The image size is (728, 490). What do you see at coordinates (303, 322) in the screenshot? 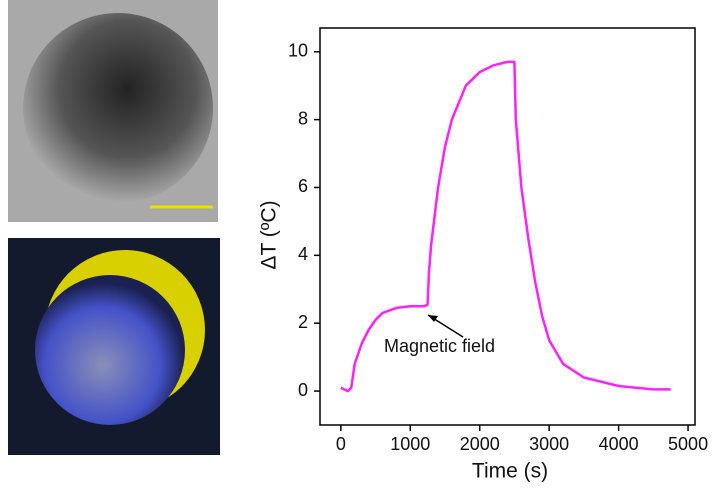
I see `y-tick-label: 2` at bounding box center [303, 322].